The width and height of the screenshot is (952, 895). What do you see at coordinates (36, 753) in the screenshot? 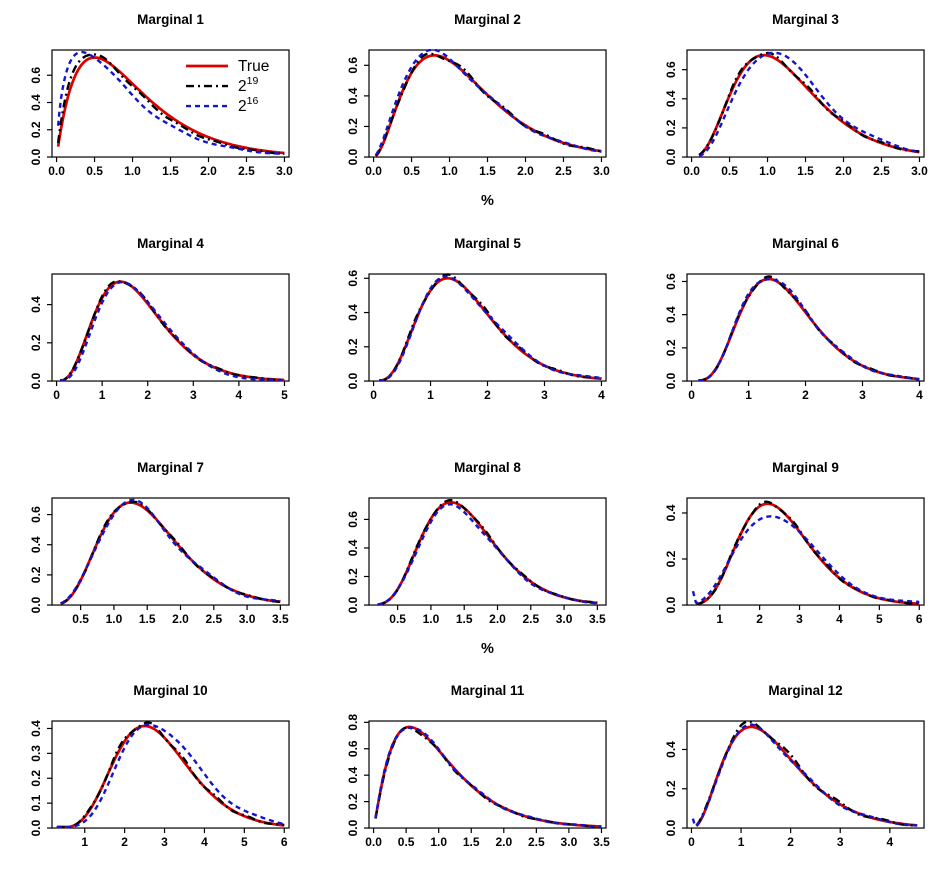
I see `y-tick-label: 0.3` at bounding box center [36, 753].